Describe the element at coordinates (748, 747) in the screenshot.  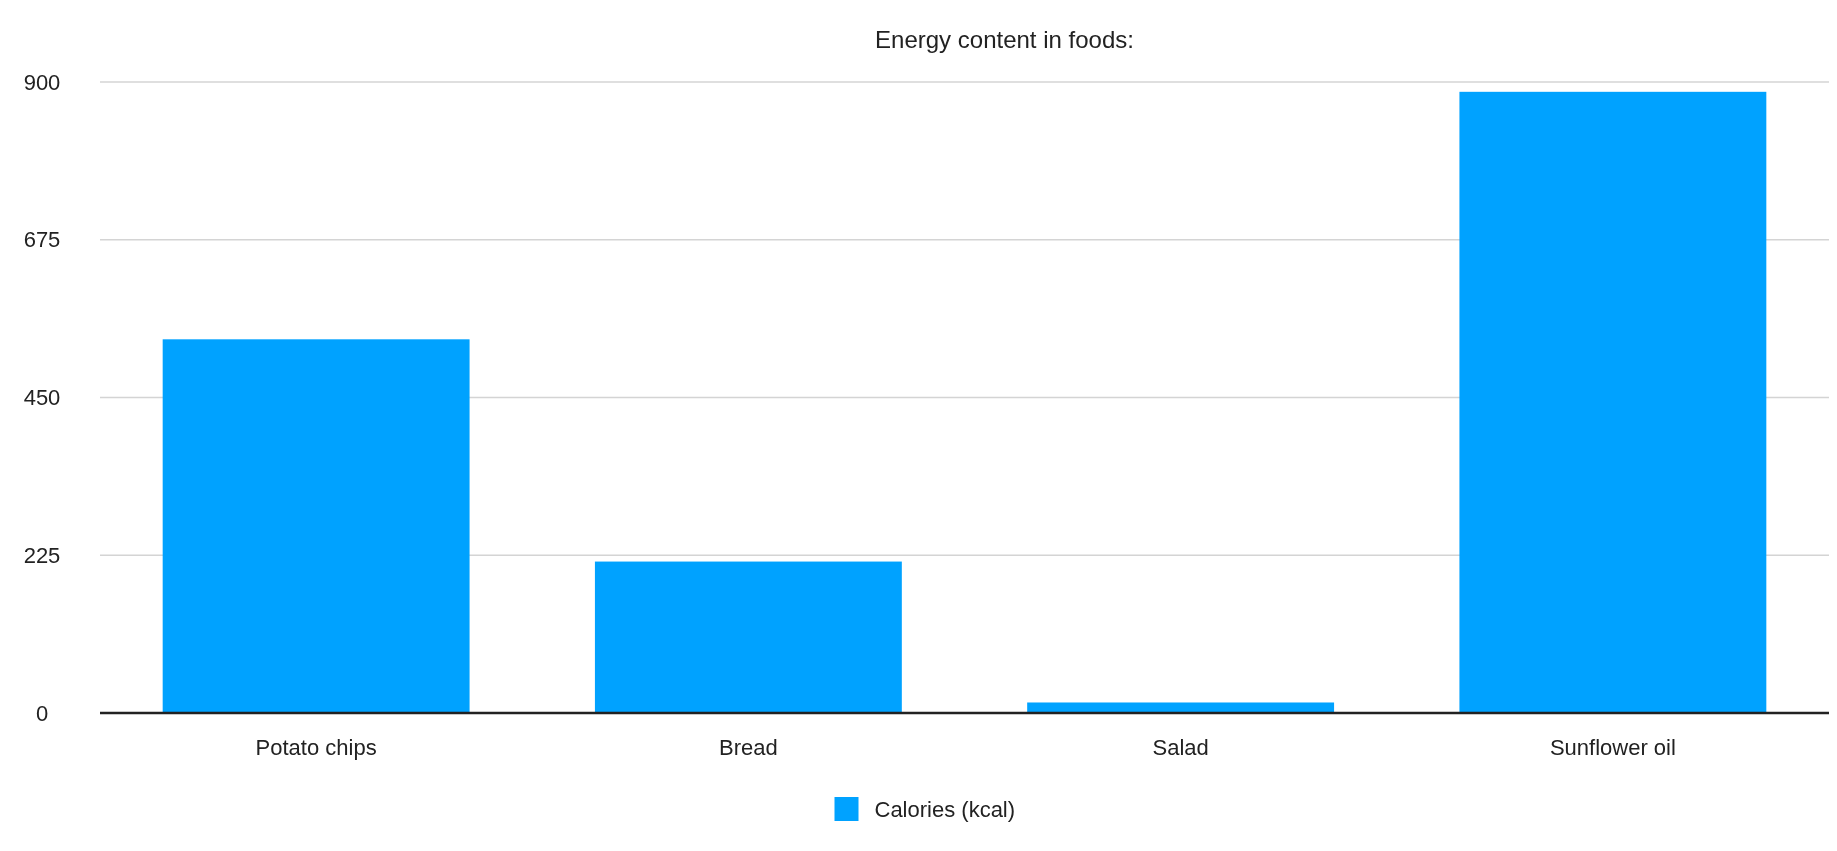
I see `x-tick-label: Bread` at that location.